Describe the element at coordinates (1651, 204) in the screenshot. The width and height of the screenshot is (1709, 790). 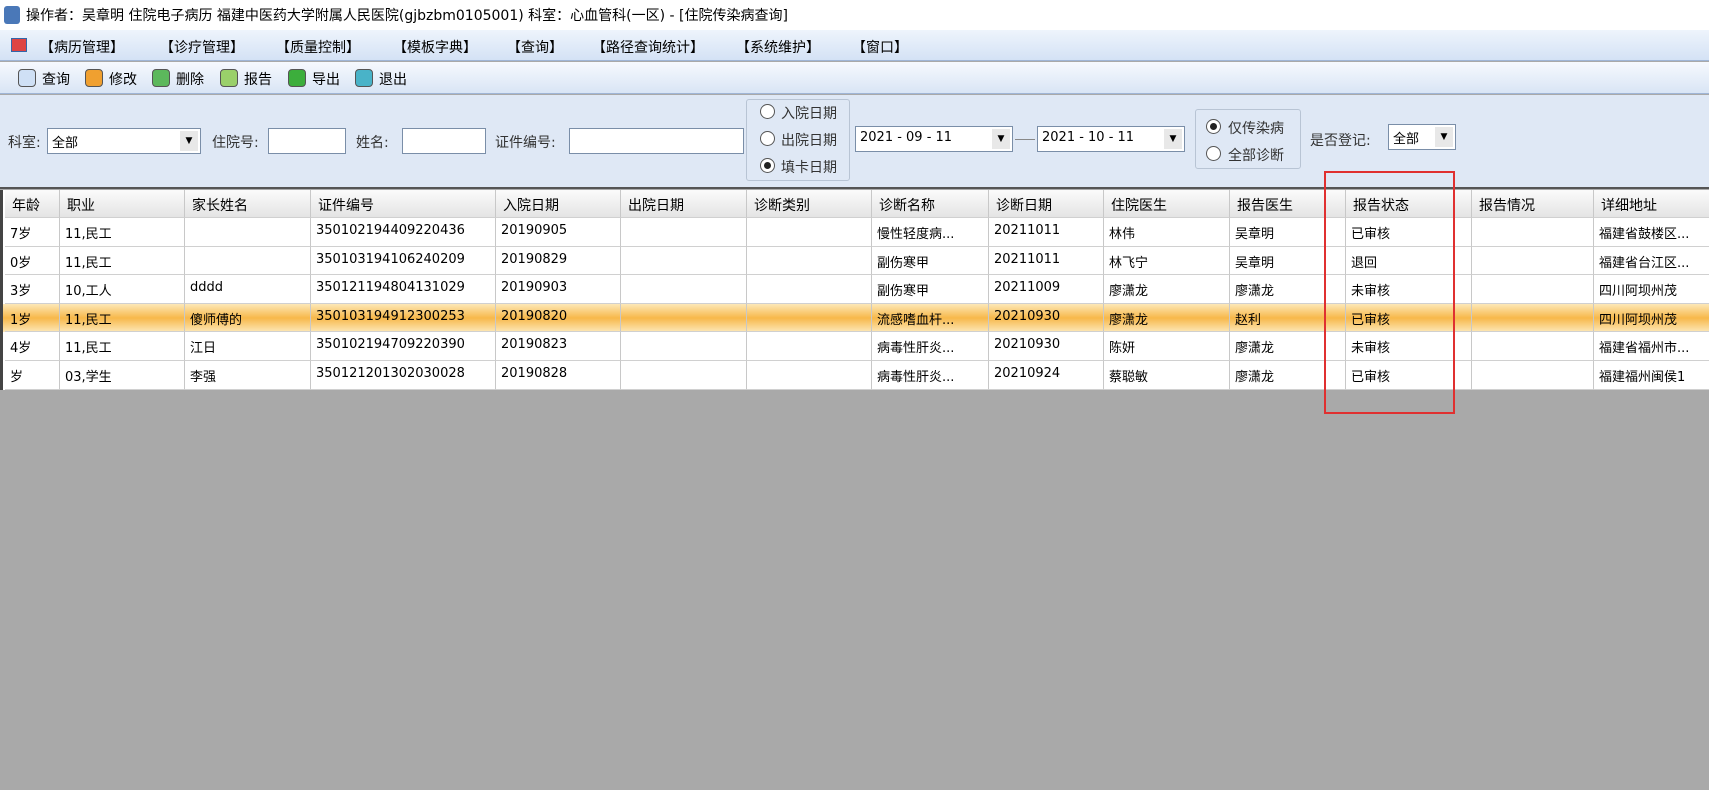
I see `column-header: 详细地址` at that location.